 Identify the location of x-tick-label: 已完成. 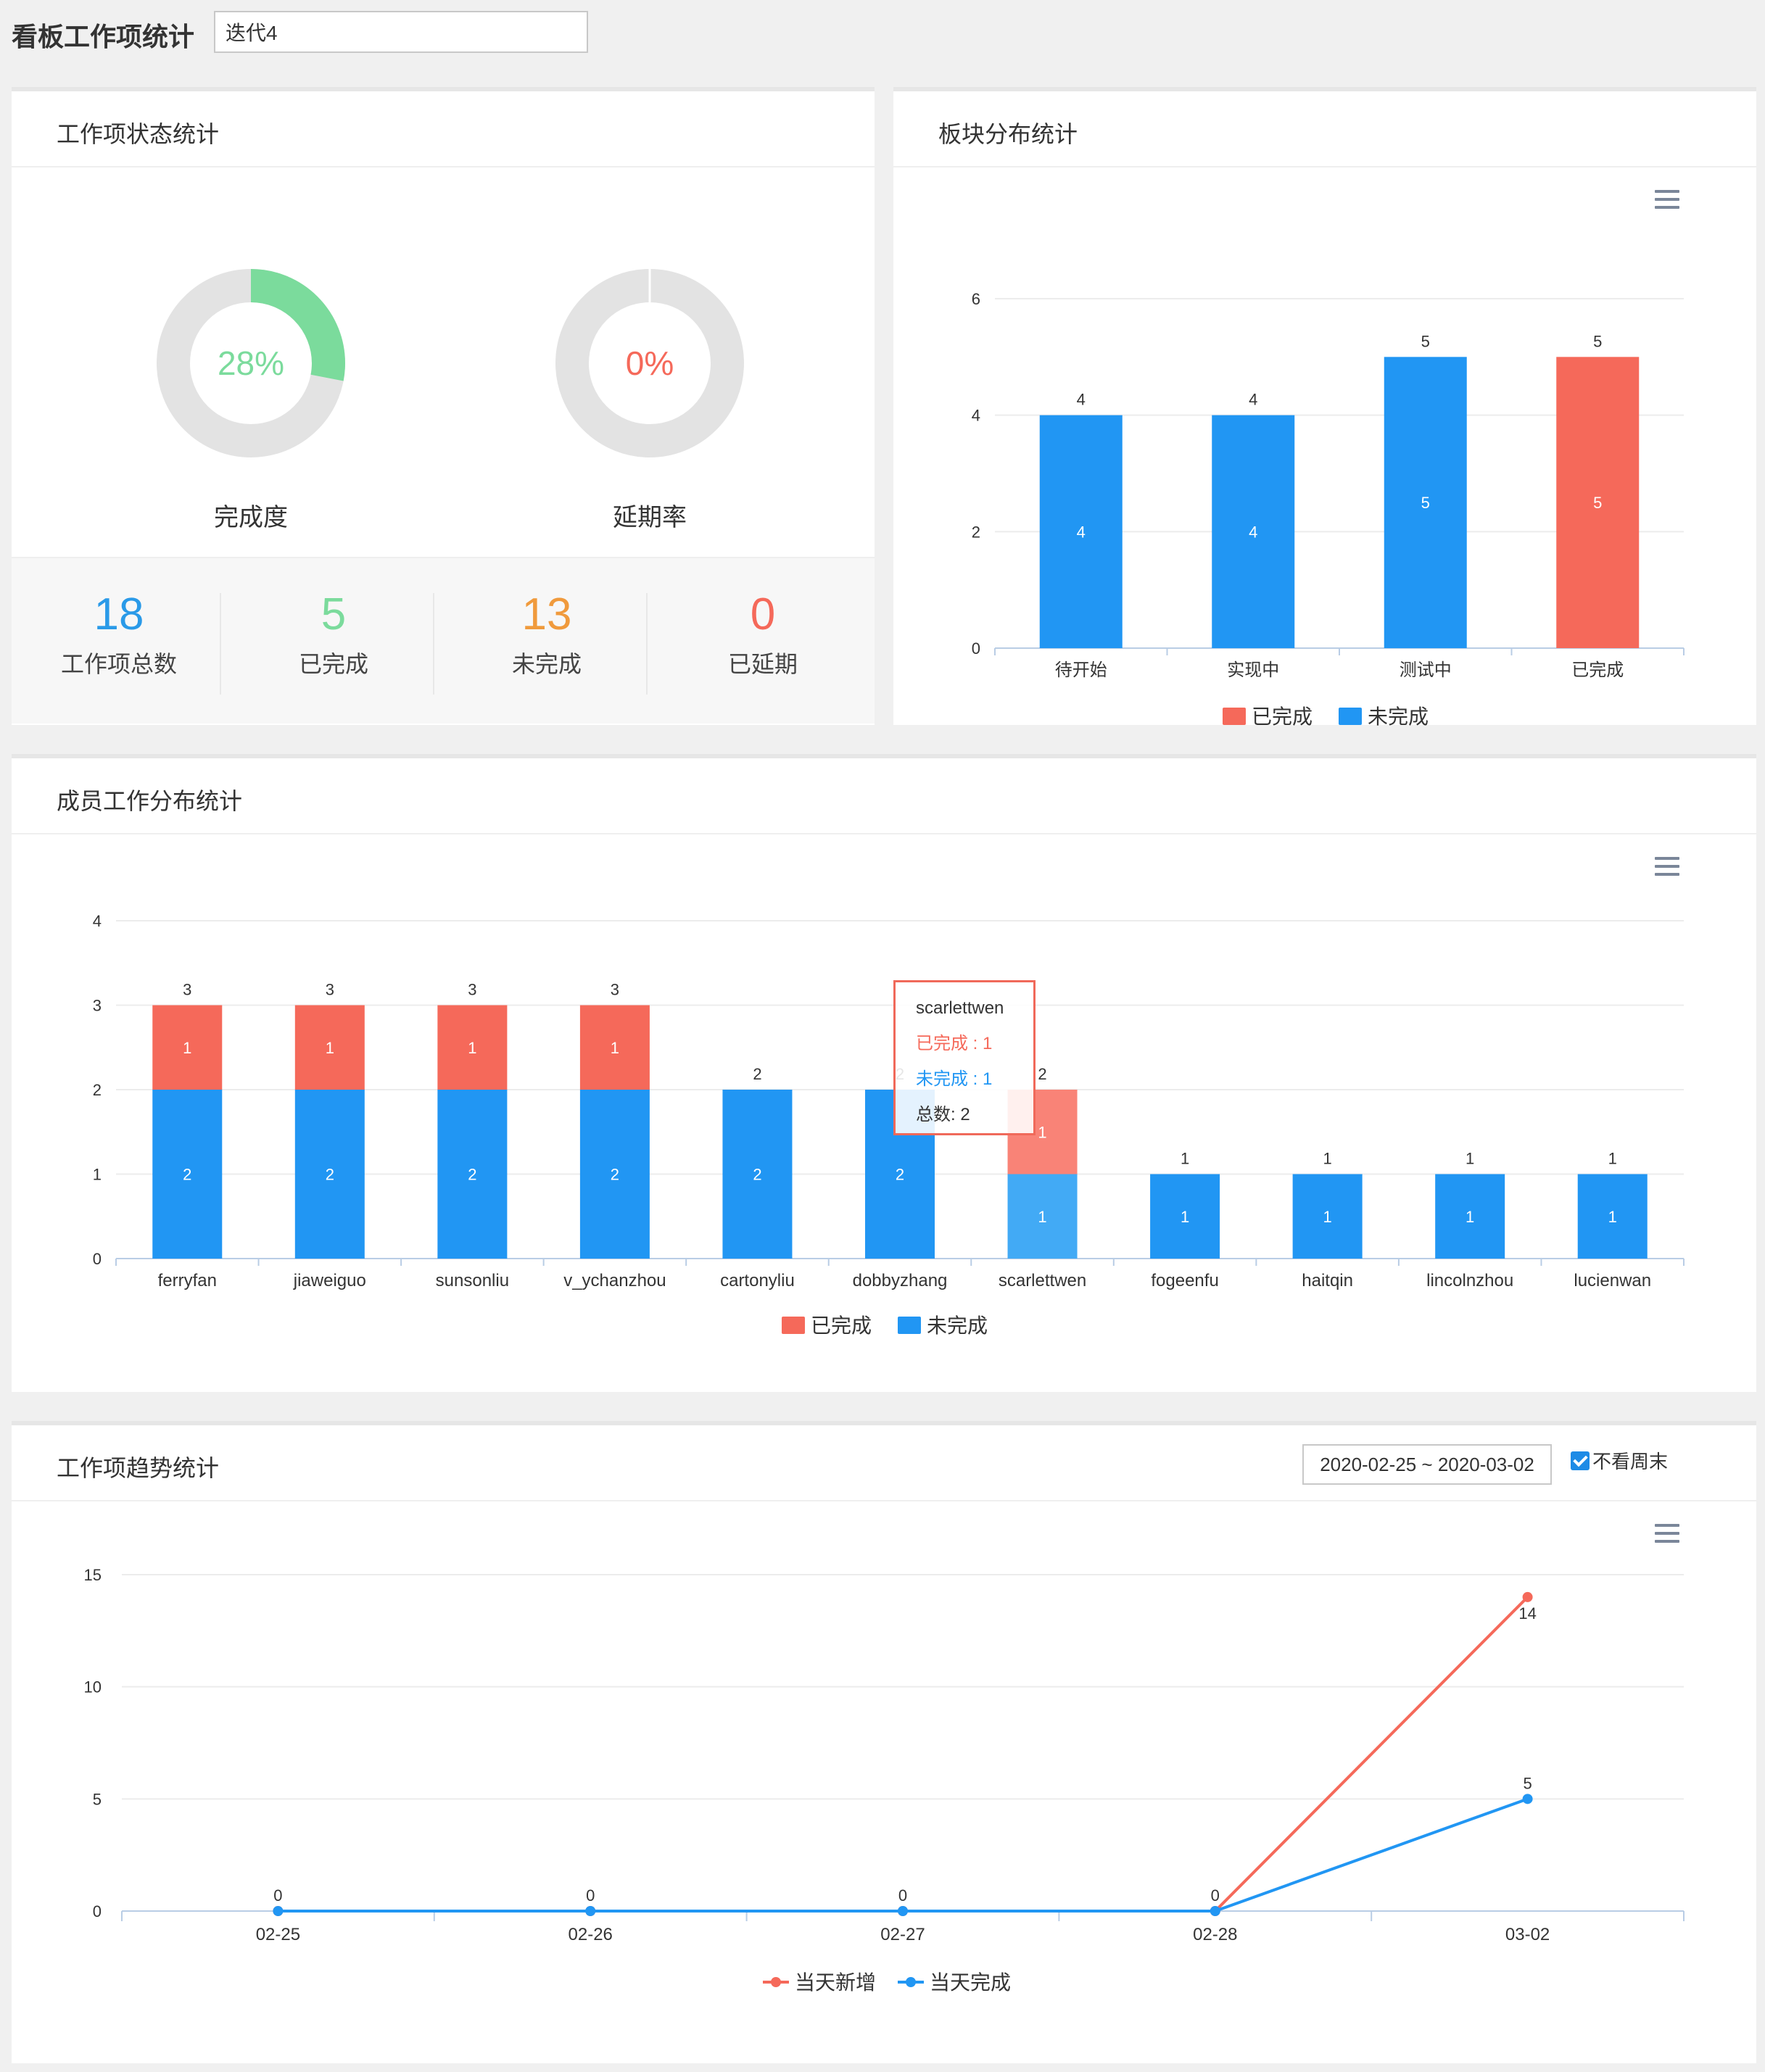
(1597, 670).